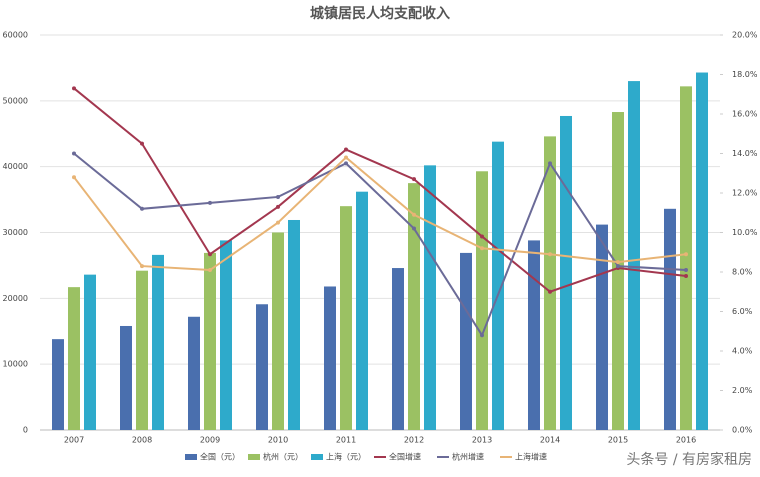 This screenshot has width=760, height=477. I want to click on y-tick-label: 10000, so click(15, 364).